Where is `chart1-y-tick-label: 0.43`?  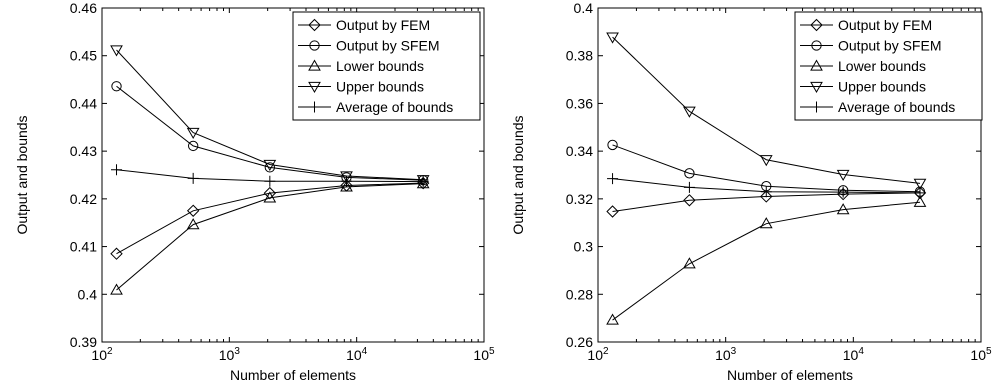 chart1-y-tick-label: 0.43 is located at coordinates (83, 151).